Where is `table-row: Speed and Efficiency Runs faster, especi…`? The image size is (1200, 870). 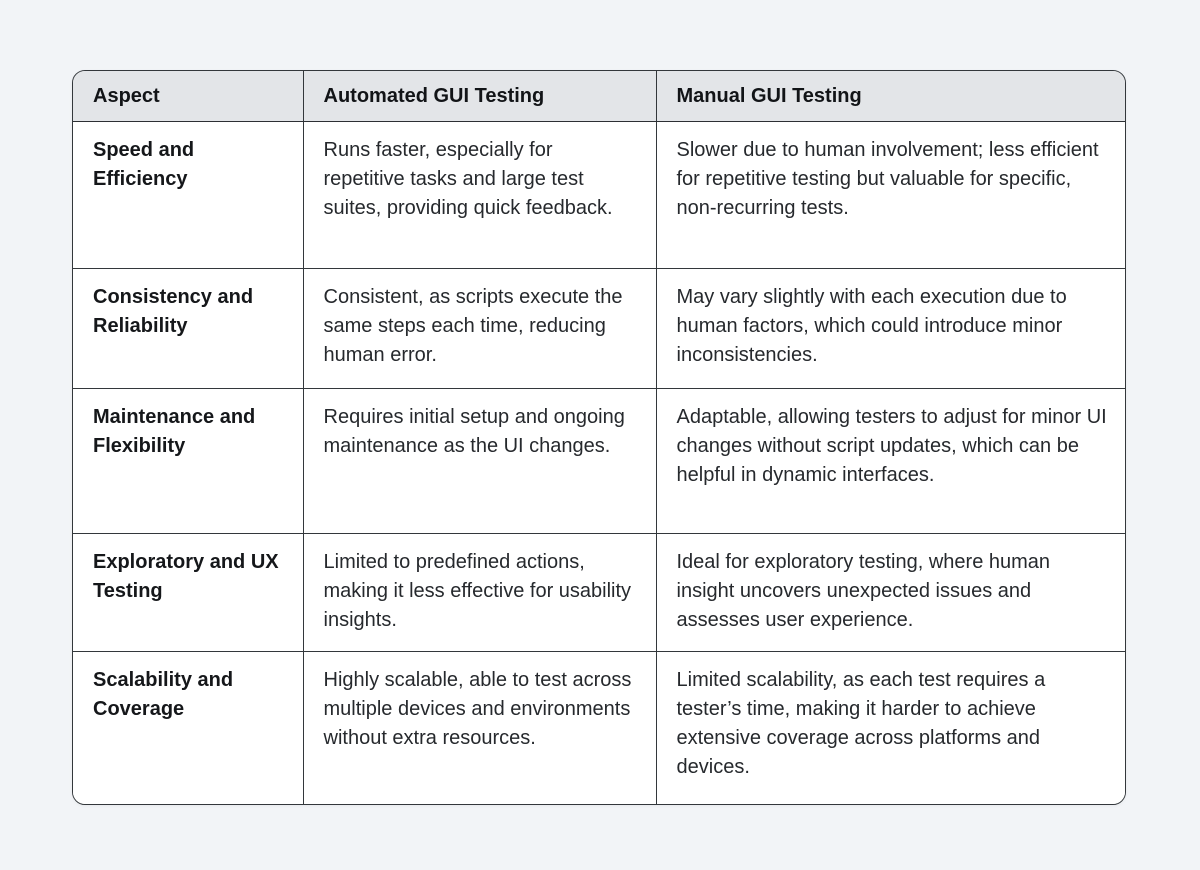 table-row: Speed and Efficiency Runs faster, especi… is located at coordinates (599, 195).